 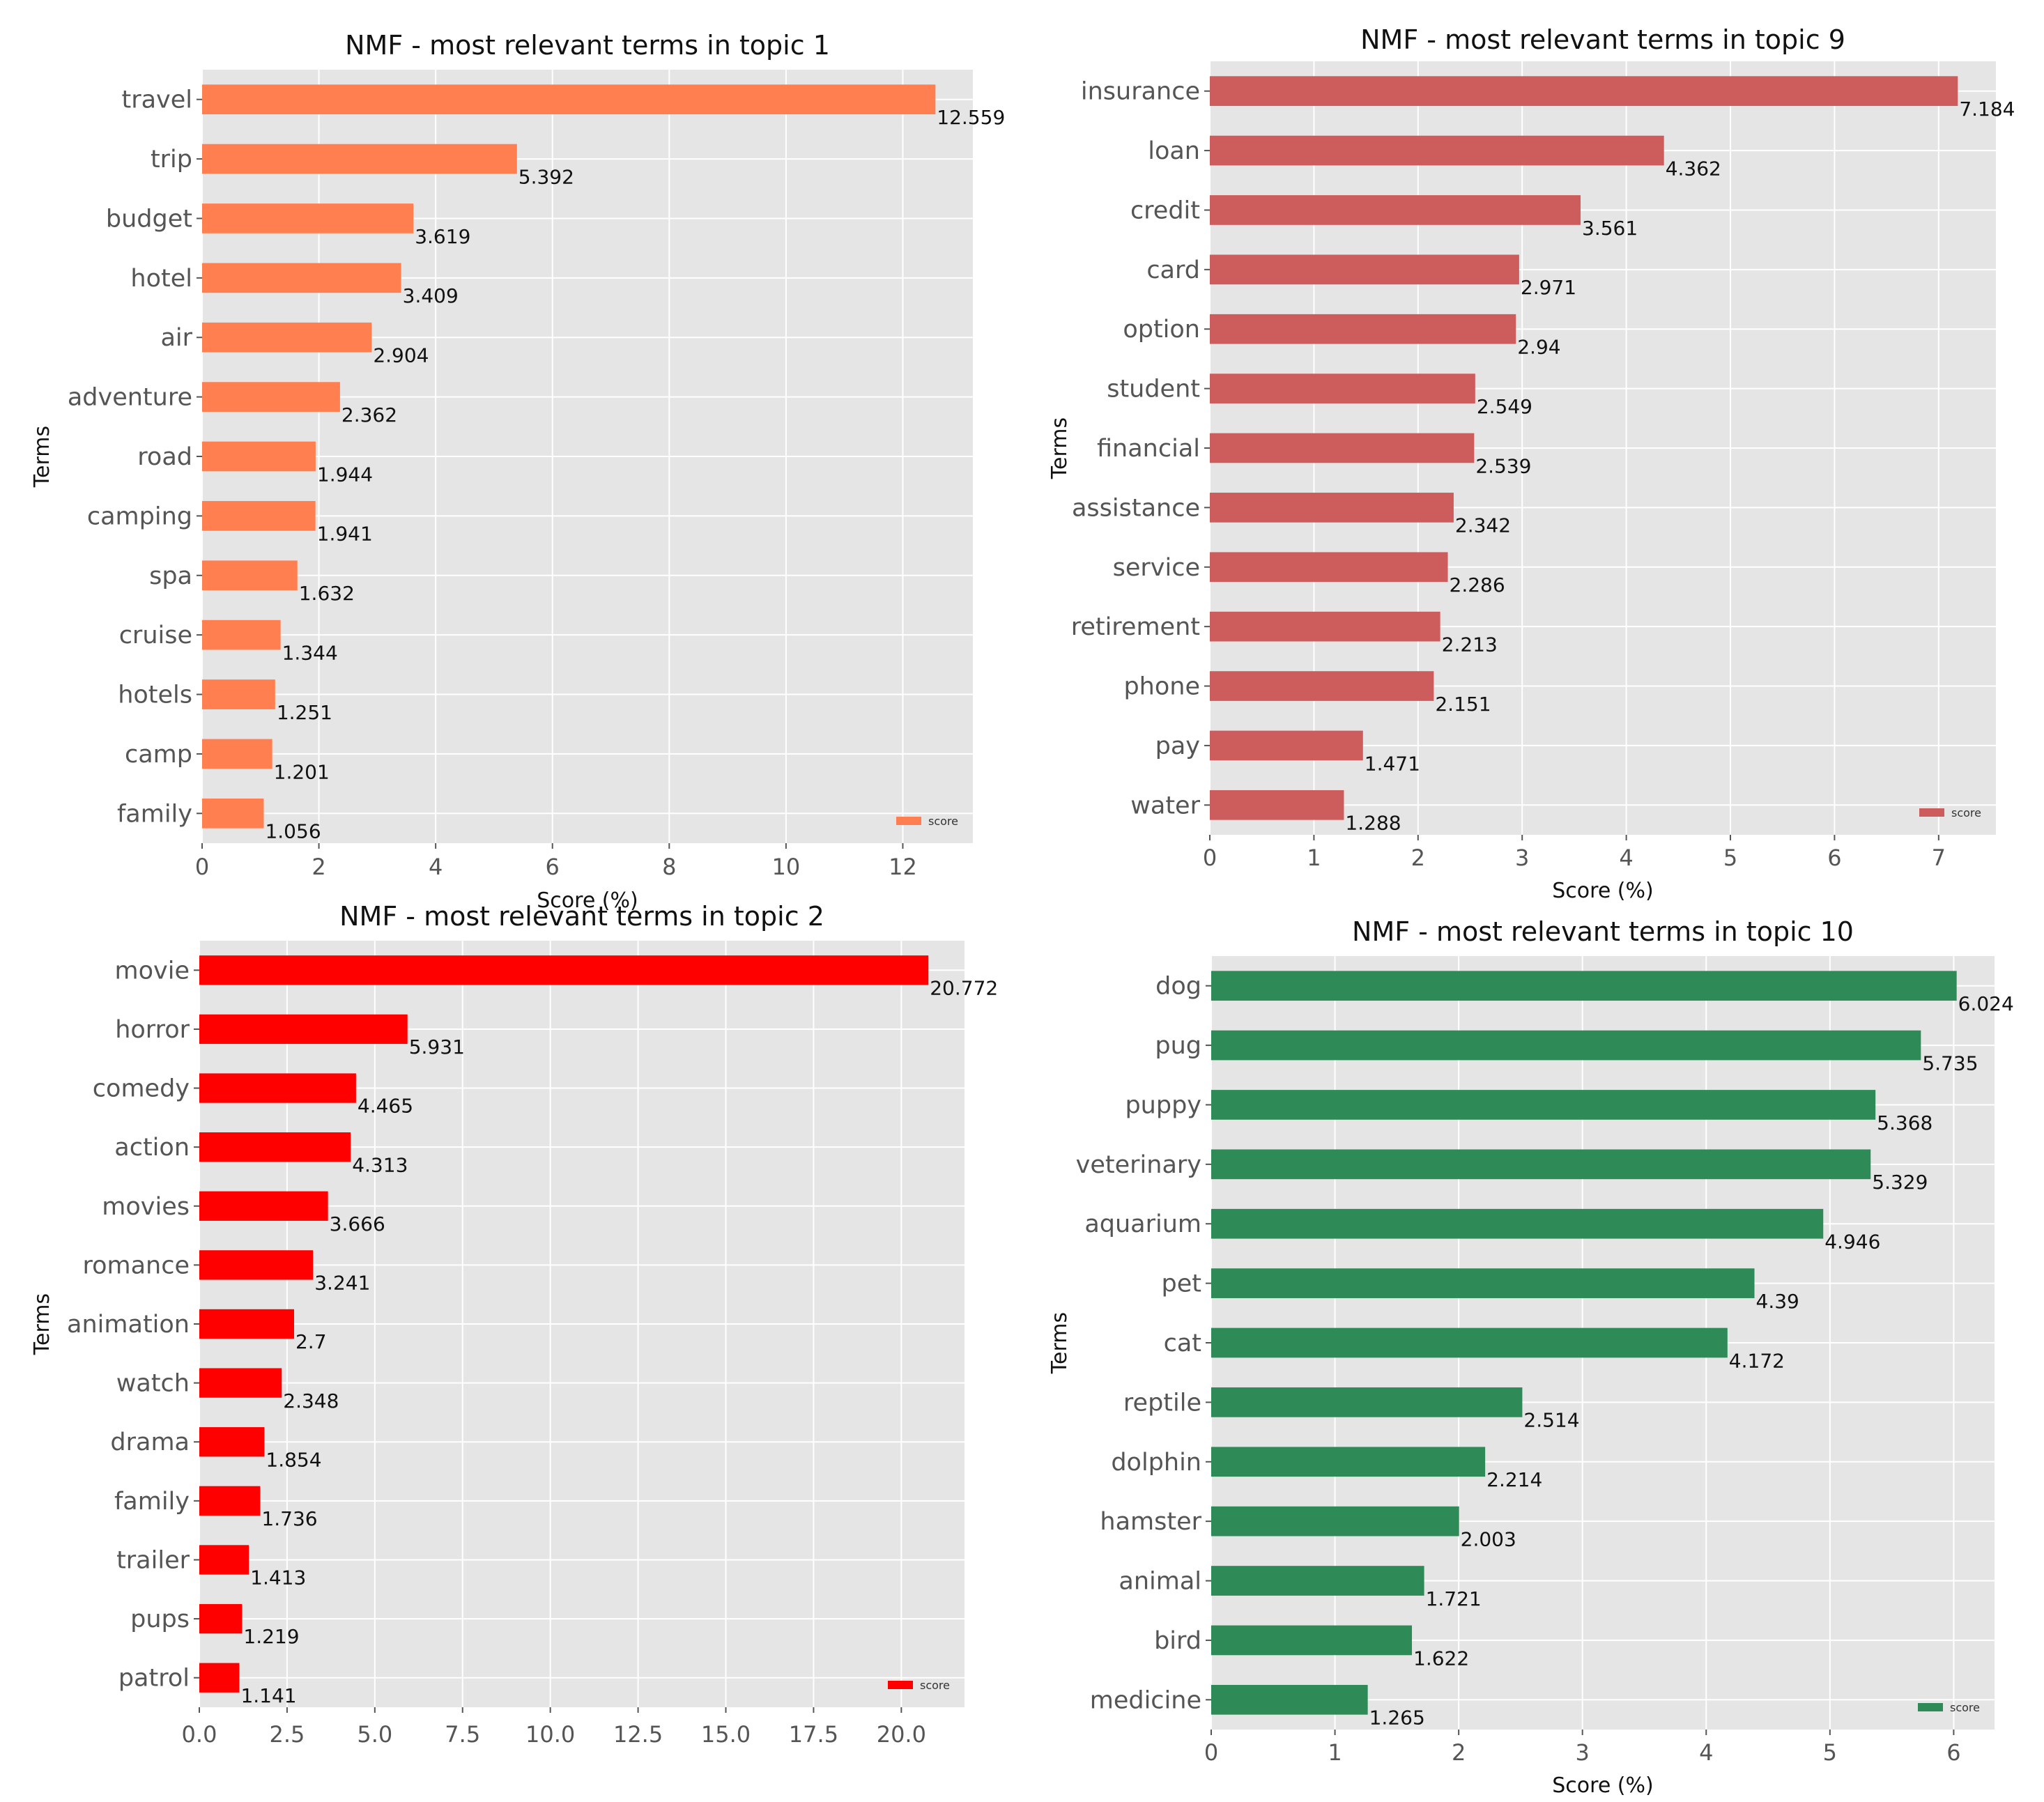 I want to click on value-label: 2.549, so click(x=1505, y=406).